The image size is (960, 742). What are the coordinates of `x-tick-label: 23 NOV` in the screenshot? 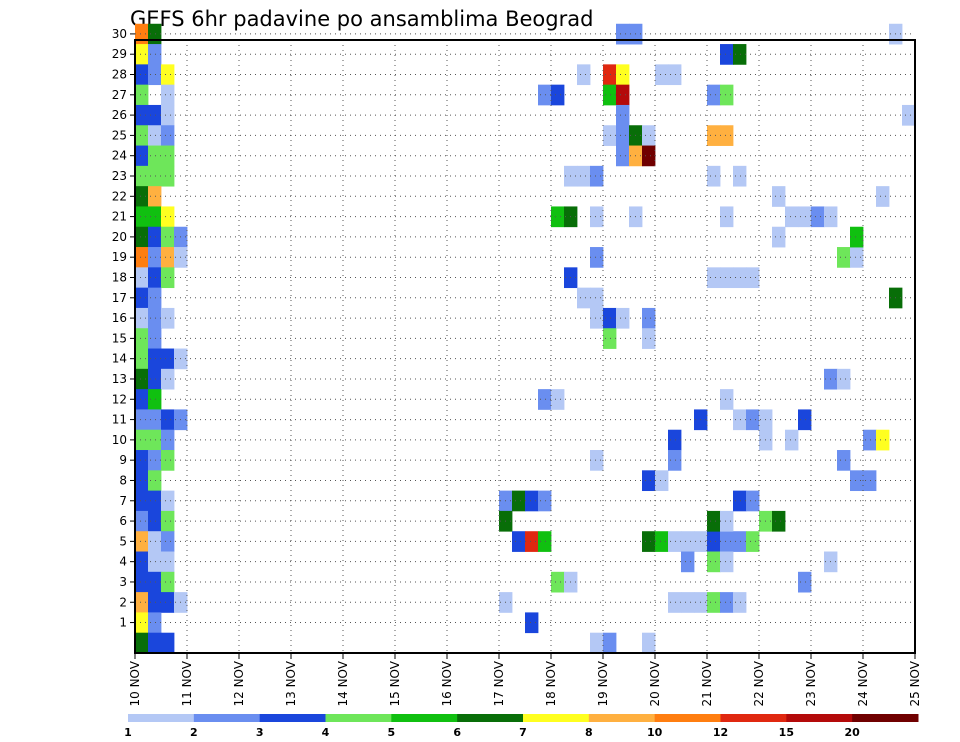 It's located at (811, 683).